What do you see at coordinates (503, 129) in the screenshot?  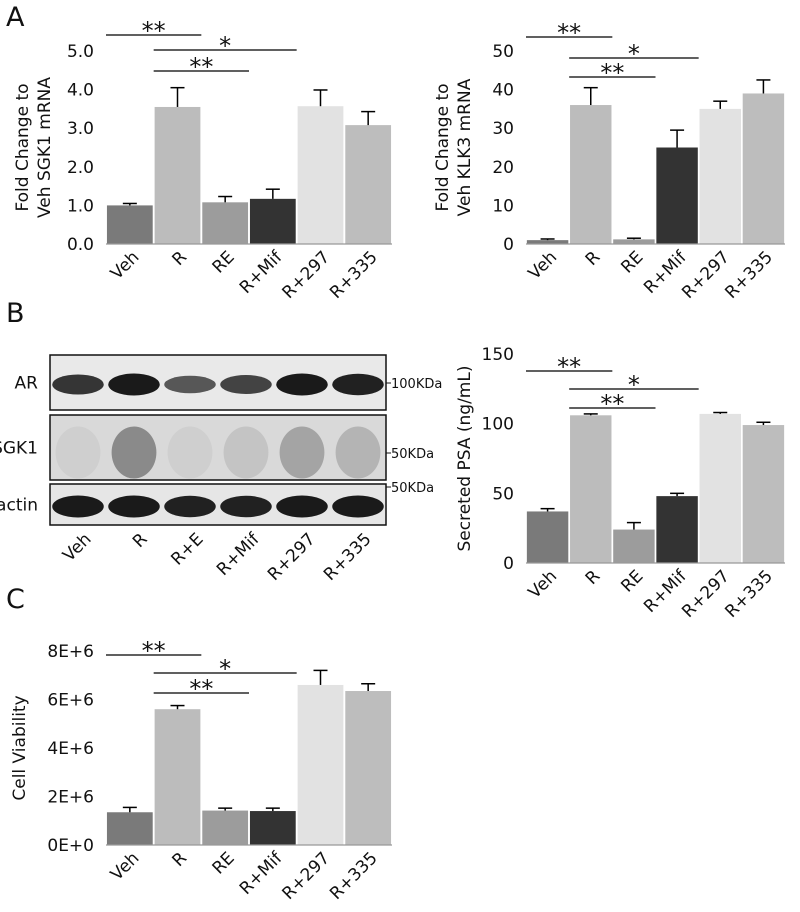 I see `y-tick-label: 30` at bounding box center [503, 129].